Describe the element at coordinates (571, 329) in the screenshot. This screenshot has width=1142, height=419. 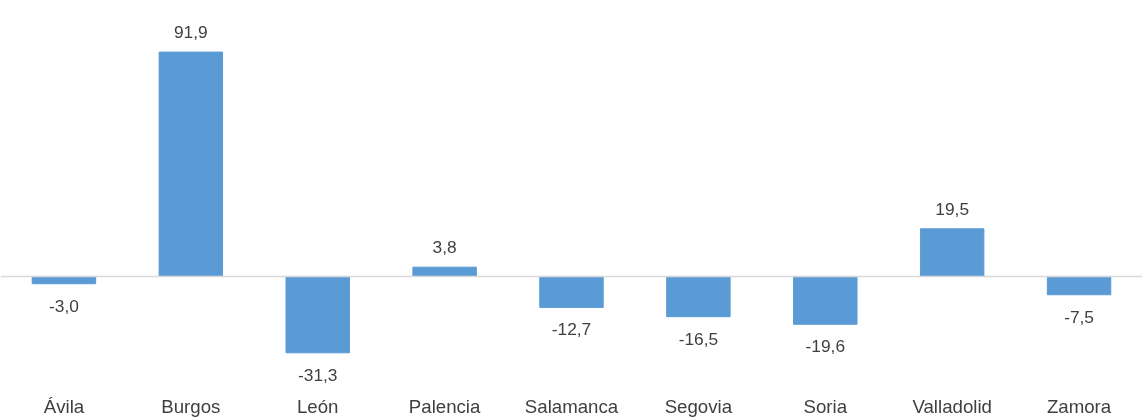
I see `data-label: -12,7` at that location.